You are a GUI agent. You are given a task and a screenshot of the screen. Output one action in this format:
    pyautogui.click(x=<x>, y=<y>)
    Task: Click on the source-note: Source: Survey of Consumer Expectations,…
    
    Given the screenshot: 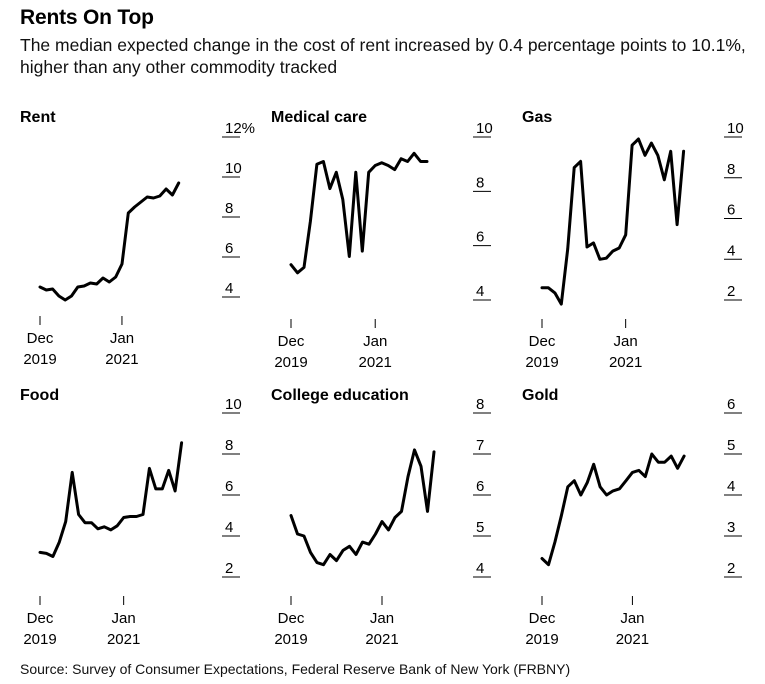 What is the action you would take?
    pyautogui.click(x=295, y=669)
    